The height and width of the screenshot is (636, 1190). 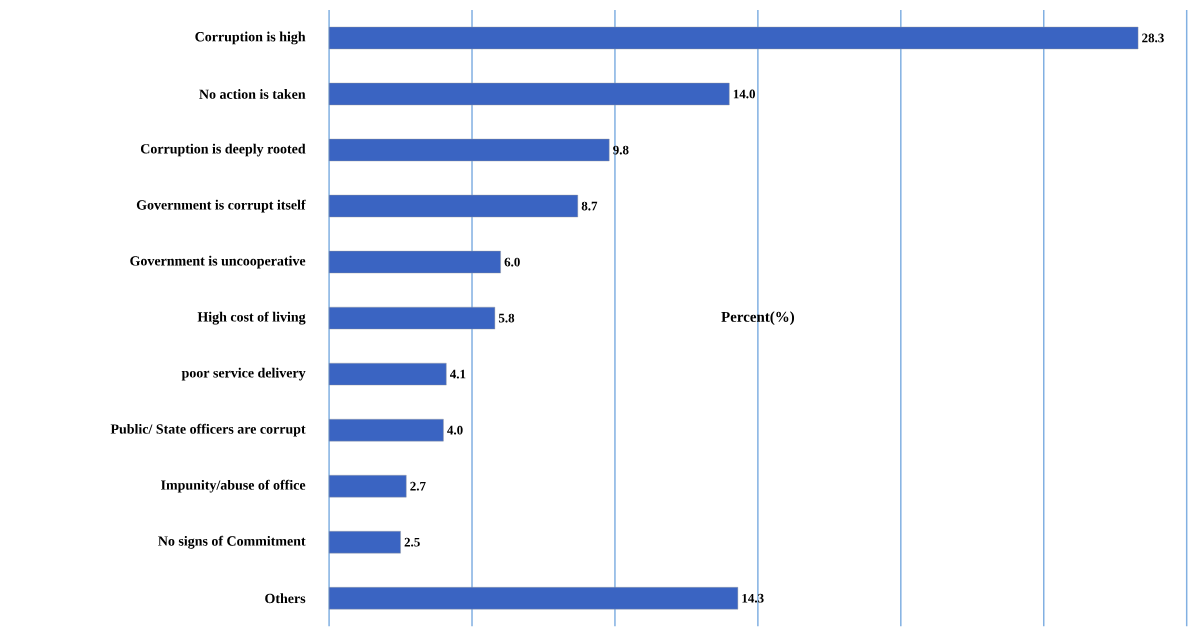 What do you see at coordinates (758, 318) in the screenshot?
I see `x-axis-title: Percent(%)` at bounding box center [758, 318].